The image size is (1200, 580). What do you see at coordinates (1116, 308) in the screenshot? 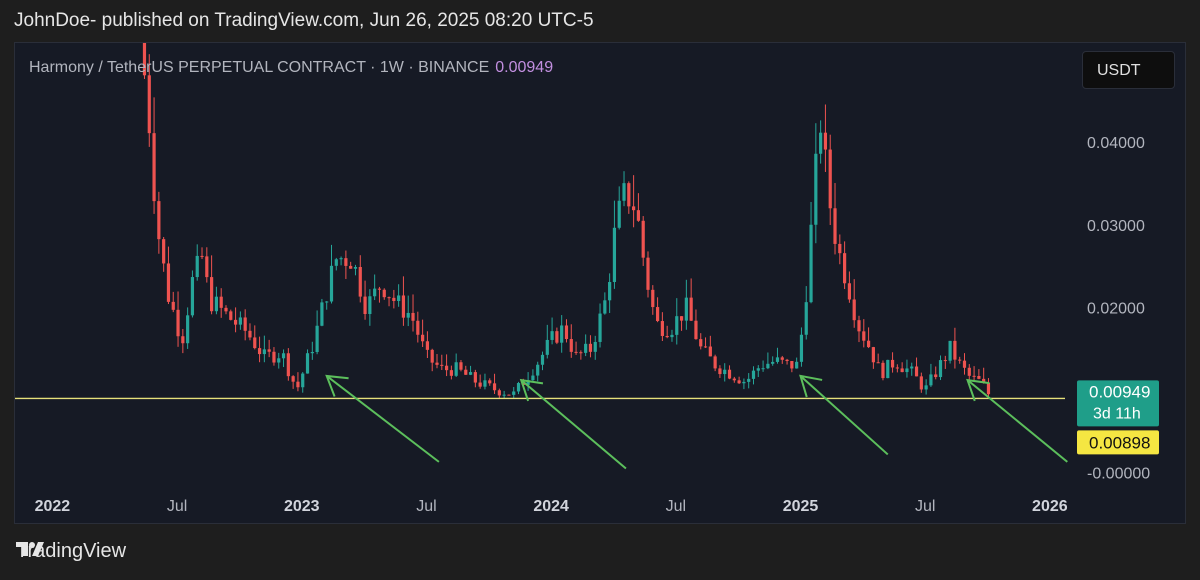
I see `y-axis-tick-label: 0.02000` at bounding box center [1116, 308].